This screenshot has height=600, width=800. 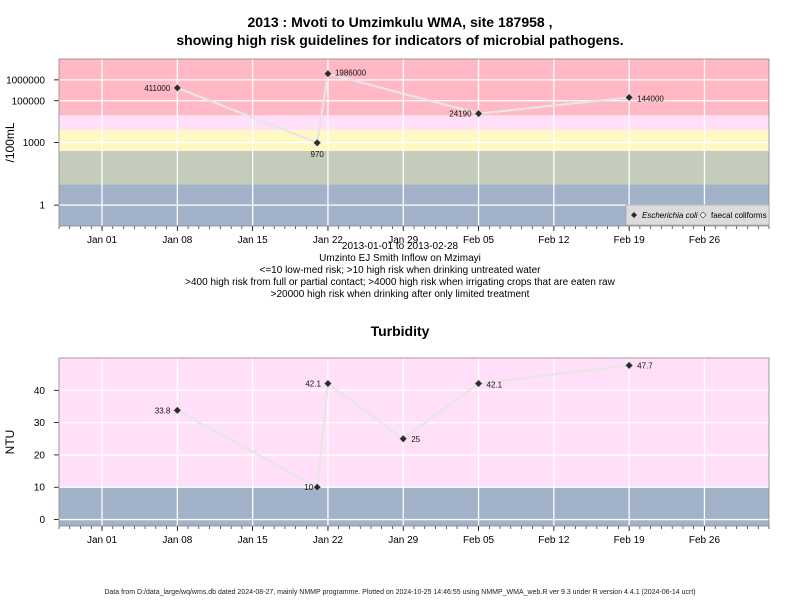 I want to click on legend-marker-faecal, so click(x=703, y=215).